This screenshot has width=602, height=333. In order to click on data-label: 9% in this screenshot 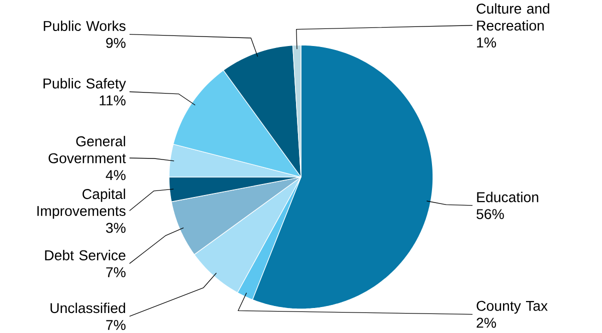, I will do `click(116, 43)`.